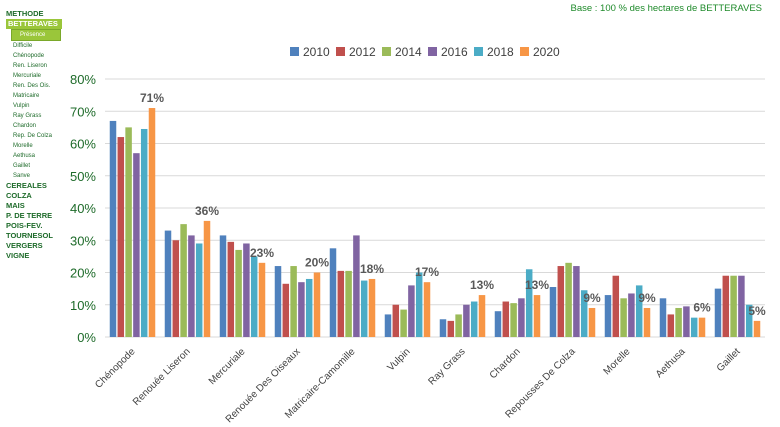 The width and height of the screenshot is (780, 427). I want to click on menu-item: BETTERAVES, so click(34, 24).